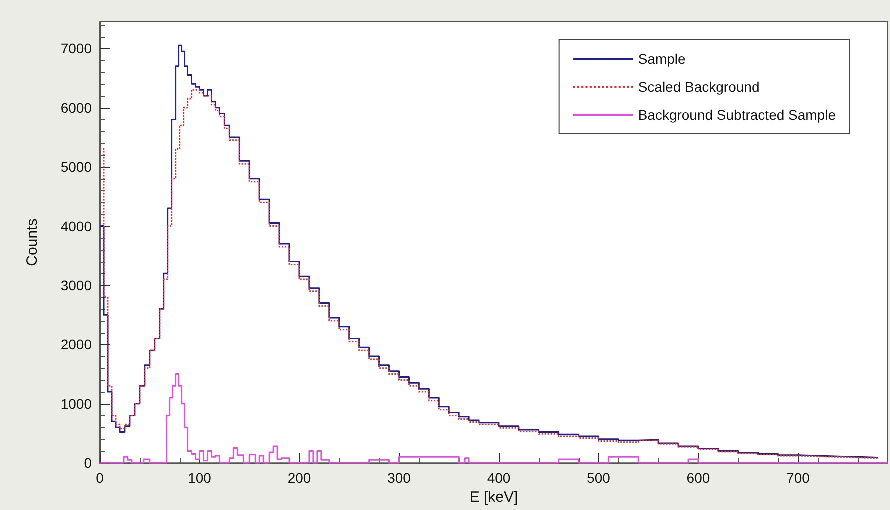 The image size is (890, 510). What do you see at coordinates (599, 478) in the screenshot?
I see `x-tick-label: 500` at bounding box center [599, 478].